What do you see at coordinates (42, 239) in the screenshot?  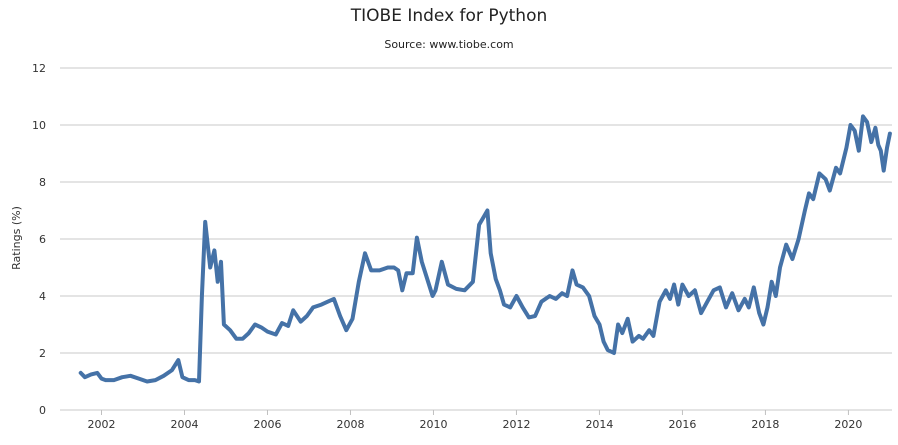 I see `y-tick-label: 6` at bounding box center [42, 239].